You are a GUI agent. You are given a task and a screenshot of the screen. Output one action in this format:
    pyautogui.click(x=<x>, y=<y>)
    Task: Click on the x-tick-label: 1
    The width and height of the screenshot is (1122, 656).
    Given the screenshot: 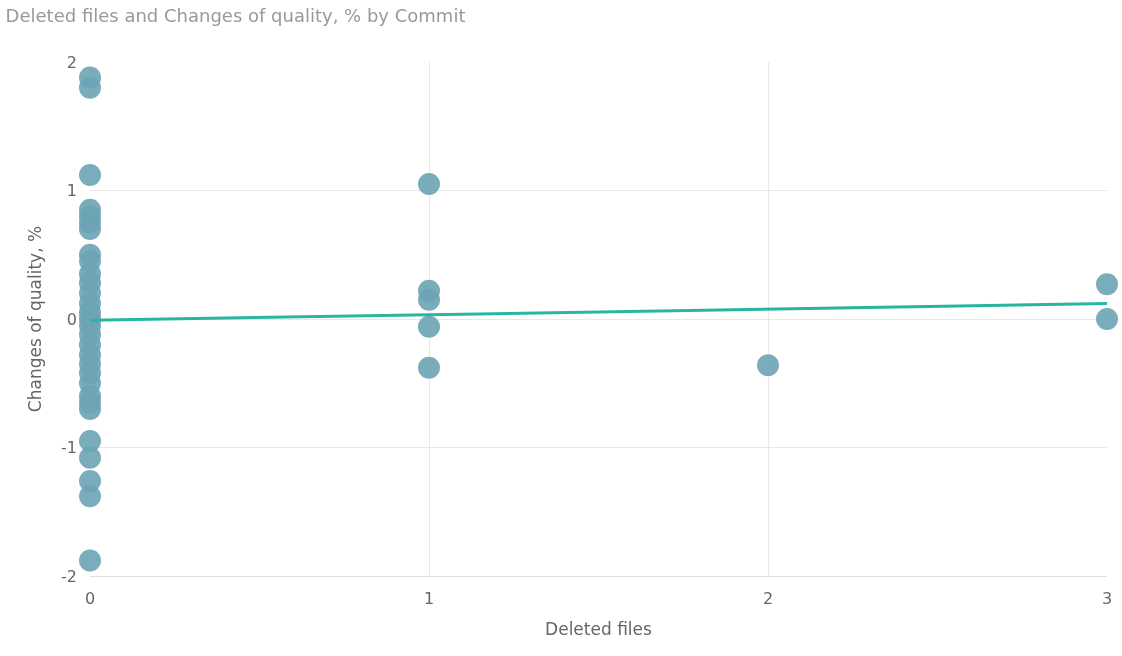 What is the action you would take?
    pyautogui.click(x=429, y=599)
    